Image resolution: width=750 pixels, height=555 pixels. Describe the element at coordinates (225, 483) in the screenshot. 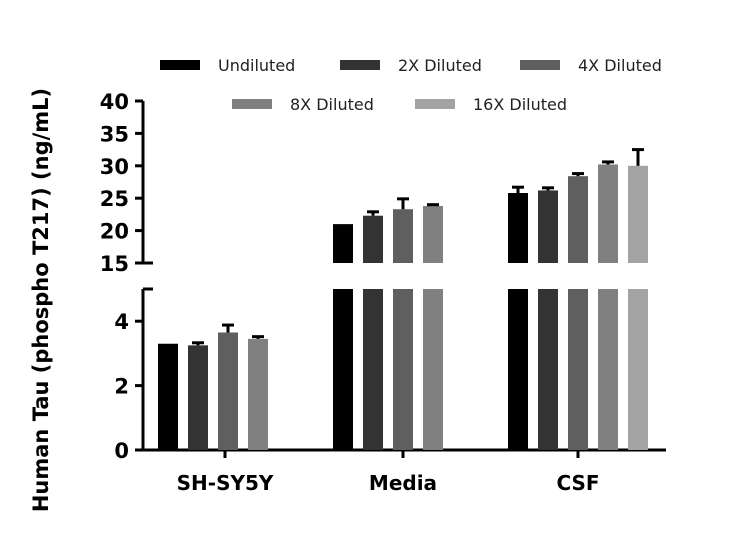

I see `x-category-label: SH-SY5Y` at that location.